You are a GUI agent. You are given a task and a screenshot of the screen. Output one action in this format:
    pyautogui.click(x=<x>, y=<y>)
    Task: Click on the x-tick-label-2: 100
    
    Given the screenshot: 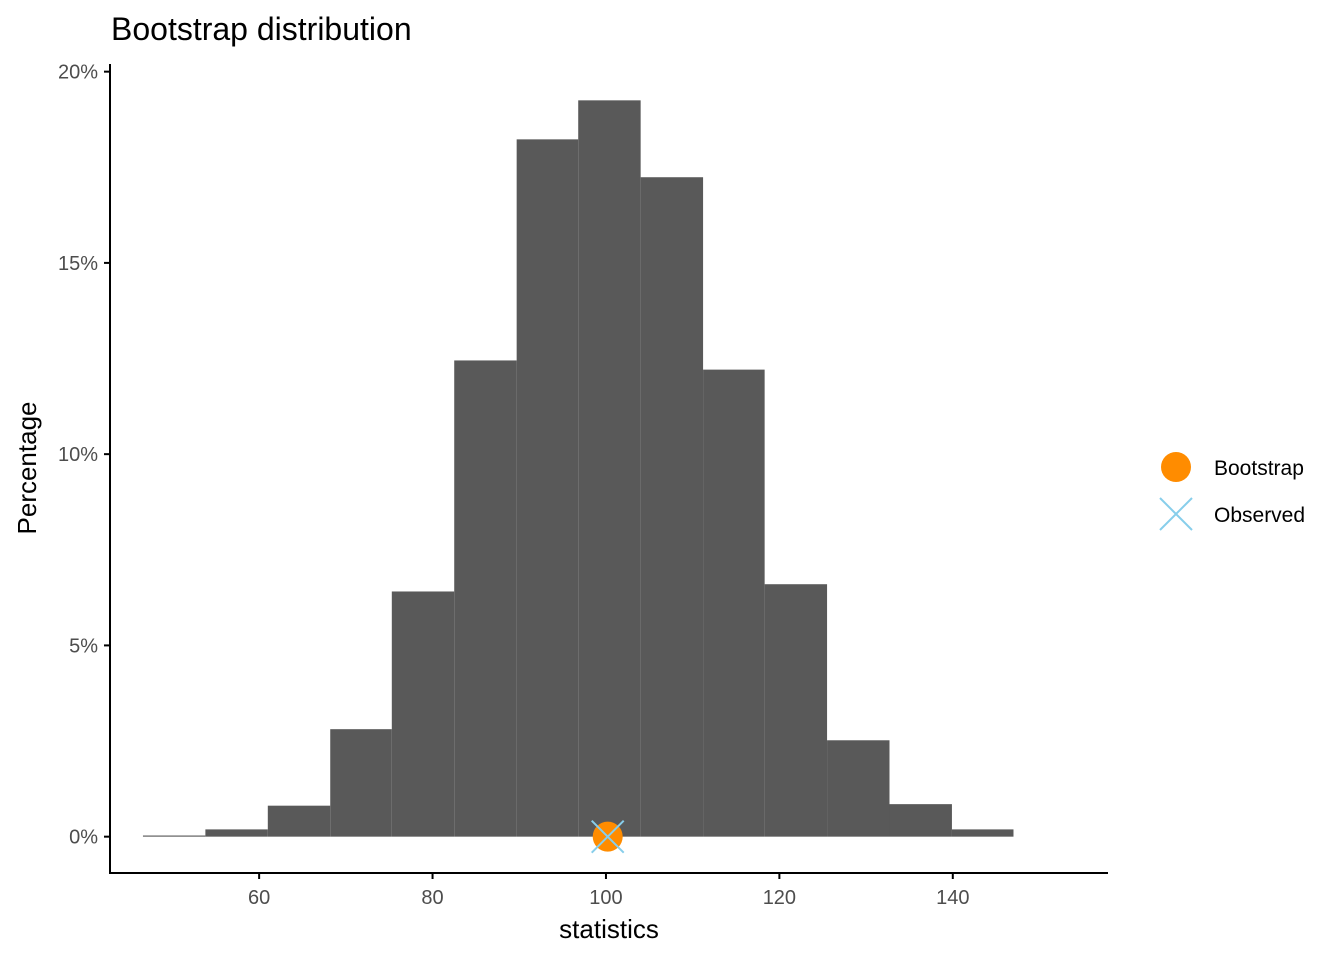 What is the action you would take?
    pyautogui.click(x=605, y=898)
    